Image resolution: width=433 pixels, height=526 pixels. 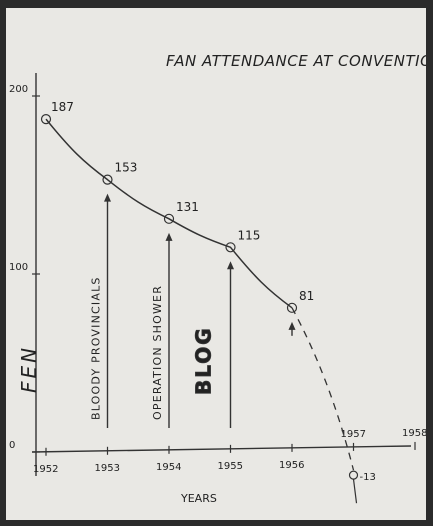 What do you see at coordinates (355, 491) in the screenshot?
I see `projection-tail` at bounding box center [355, 491].